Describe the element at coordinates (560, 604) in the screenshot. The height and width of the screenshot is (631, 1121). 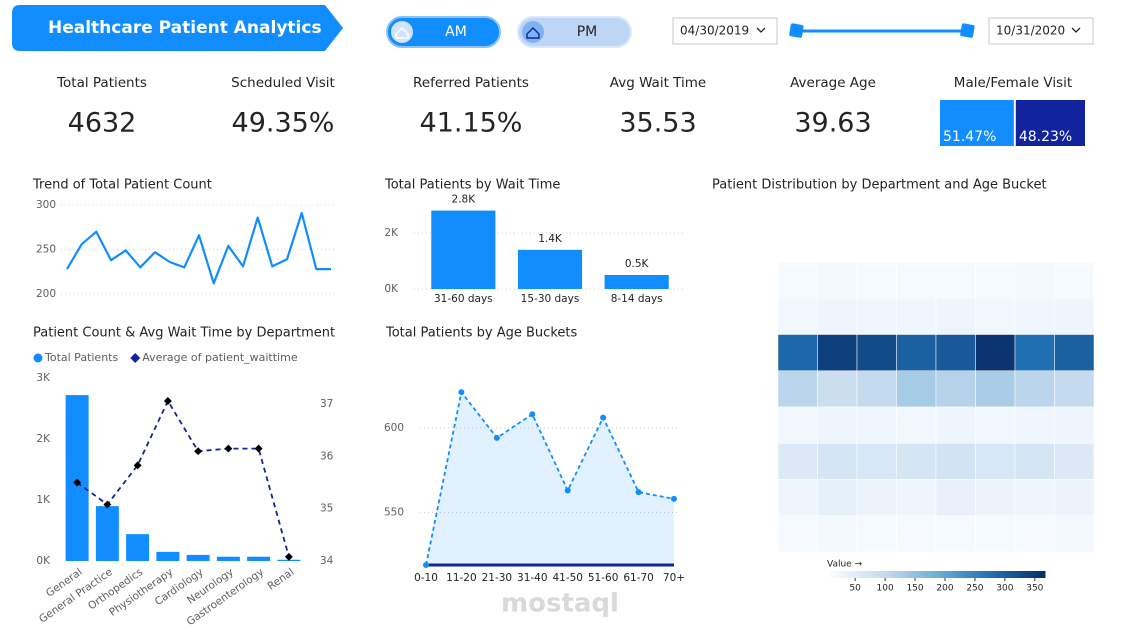
I see `watermark: mostaql` at that location.